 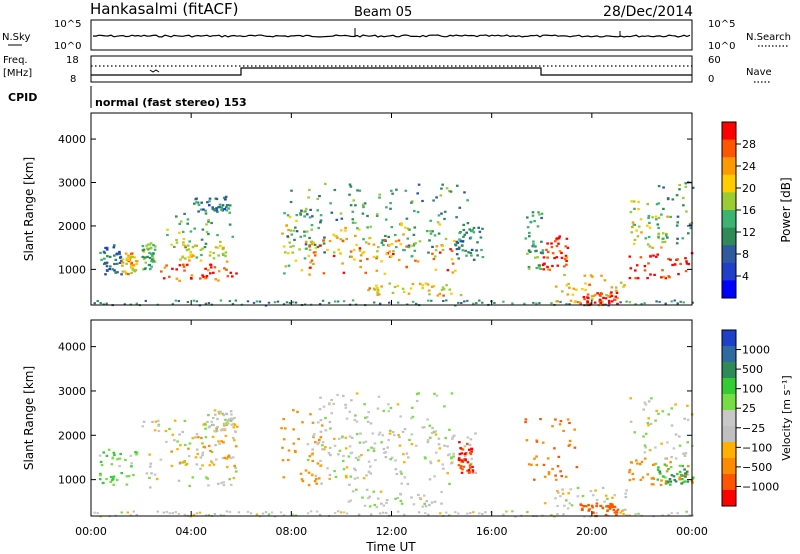 What do you see at coordinates (72, 435) in the screenshot?
I see `y-tick-label: 2000` at bounding box center [72, 435].